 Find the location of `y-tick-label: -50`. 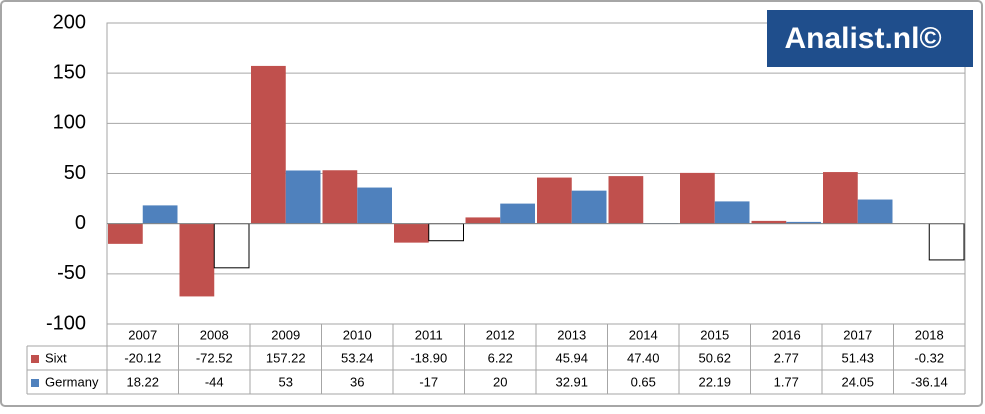

y-tick-label: -50 is located at coordinates (71, 273).